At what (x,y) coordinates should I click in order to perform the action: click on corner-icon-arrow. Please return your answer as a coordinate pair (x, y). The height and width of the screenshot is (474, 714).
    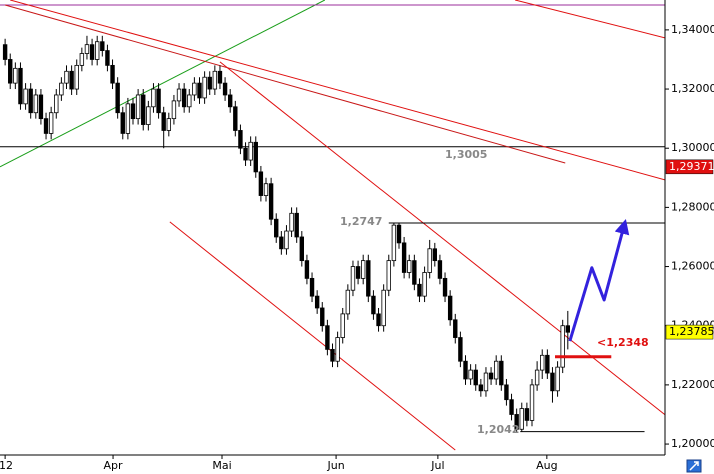
    Looking at the image, I should click on (694, 466).